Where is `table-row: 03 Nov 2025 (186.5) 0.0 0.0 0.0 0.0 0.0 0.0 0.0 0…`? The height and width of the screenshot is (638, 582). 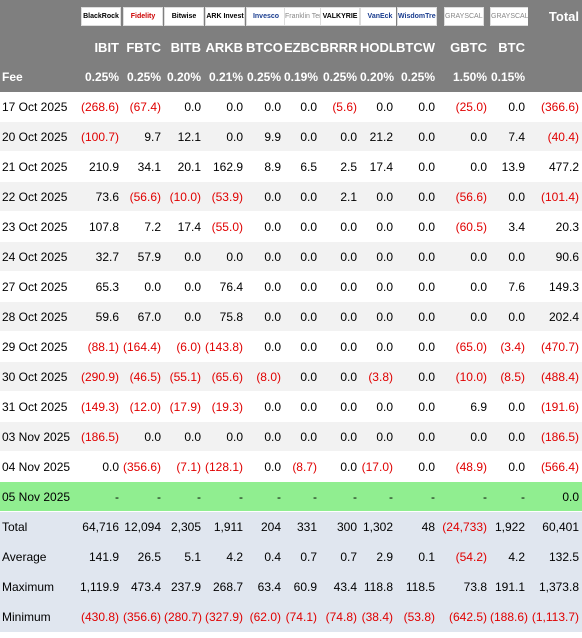
table-row: 03 Nov 2025 (186.5) 0.0 0.0 0.0 0.0 0.0 0.0 0.0 0… is located at coordinates (291, 437).